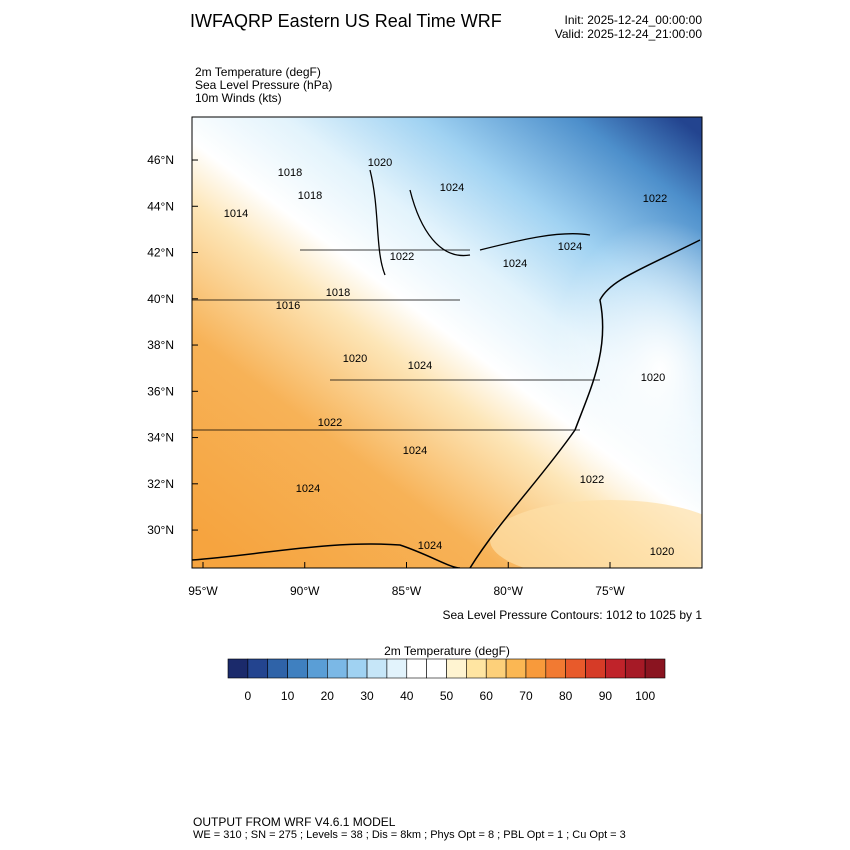 This screenshot has width=850, height=850. I want to click on colorbar-label: 50, so click(447, 696).